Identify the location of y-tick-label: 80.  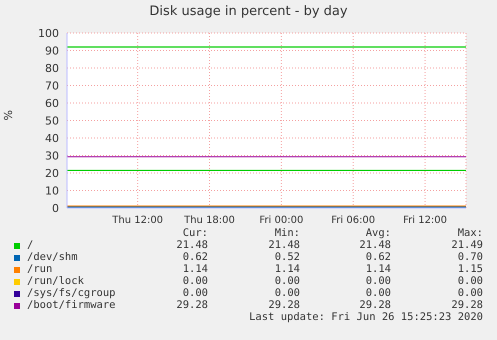
(52, 68).